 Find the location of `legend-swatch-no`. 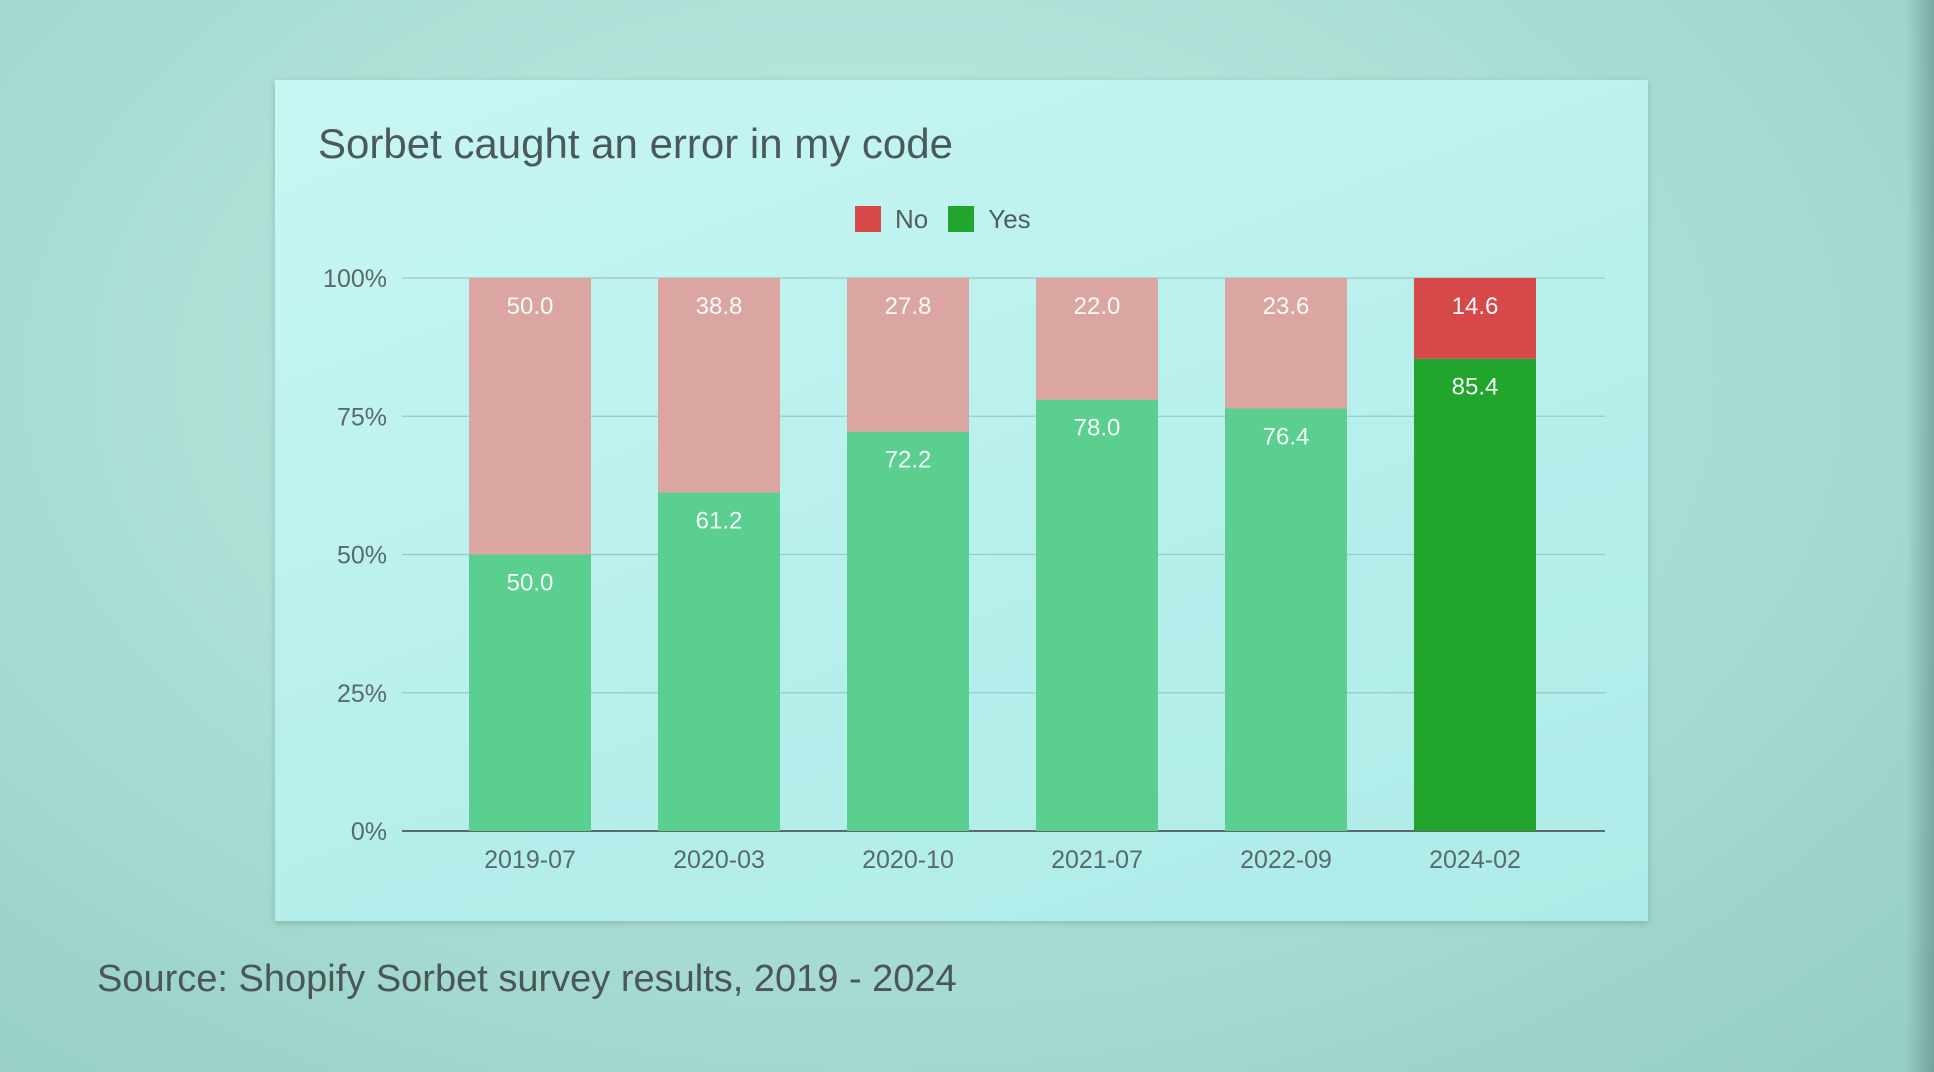

legend-swatch-no is located at coordinates (868, 219).